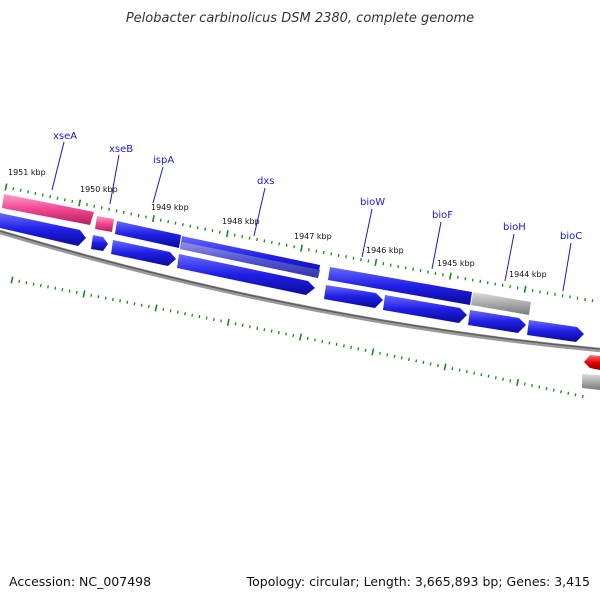 This screenshot has width=600, height=600. I want to click on accession-text: Accession: NC_007498, so click(80, 581).